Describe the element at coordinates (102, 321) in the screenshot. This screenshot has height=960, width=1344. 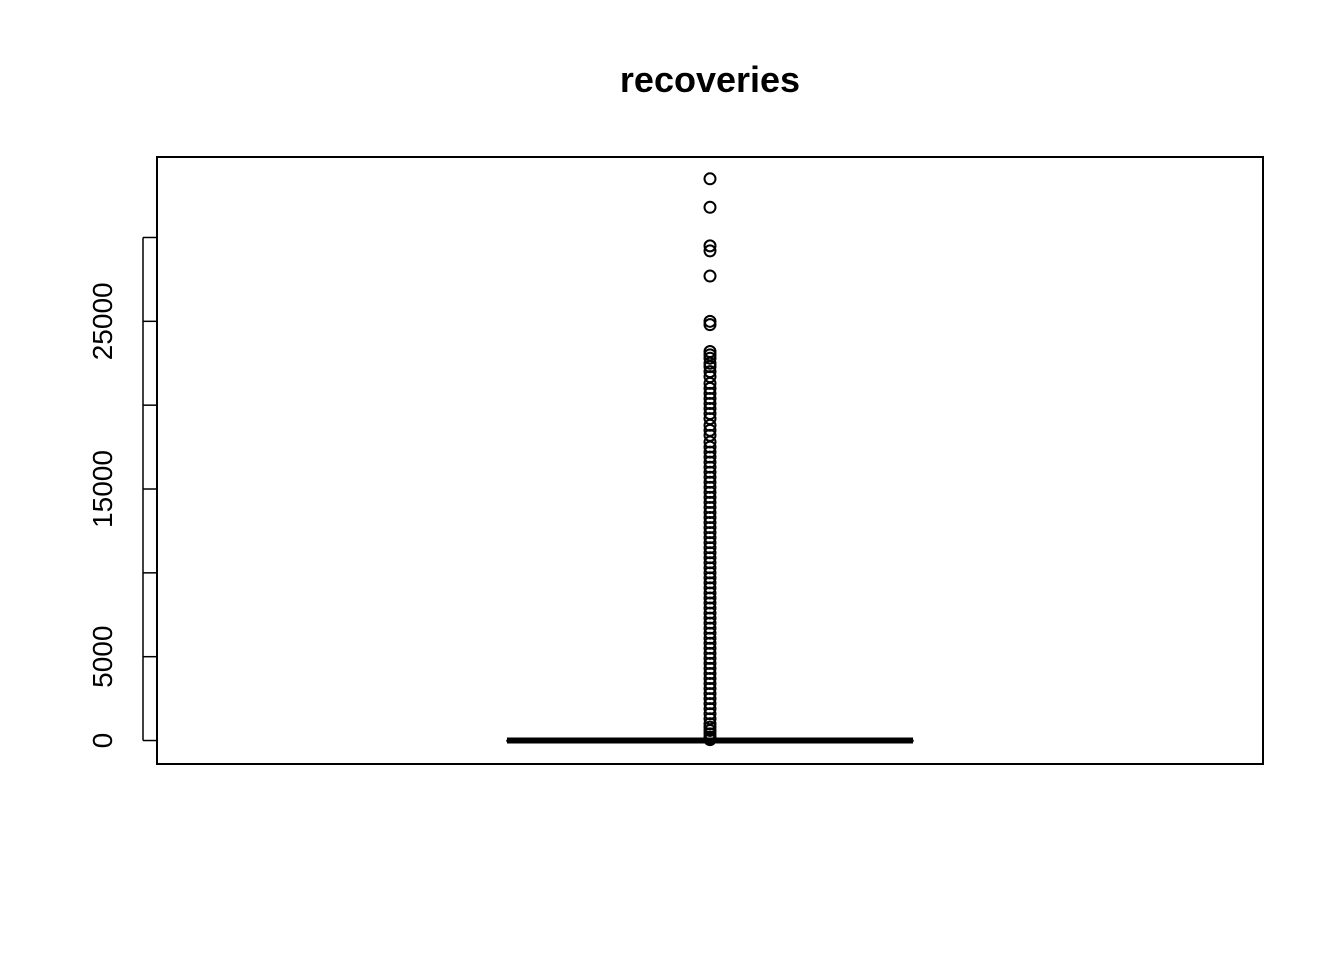
I see `y-tick-label: 25000` at that location.